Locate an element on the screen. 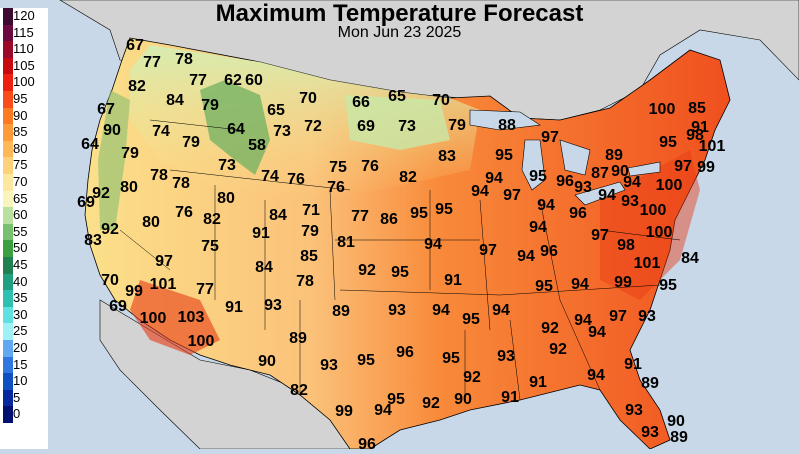 The width and height of the screenshot is (799, 454). legend-entry: 95 is located at coordinates (24, 99).